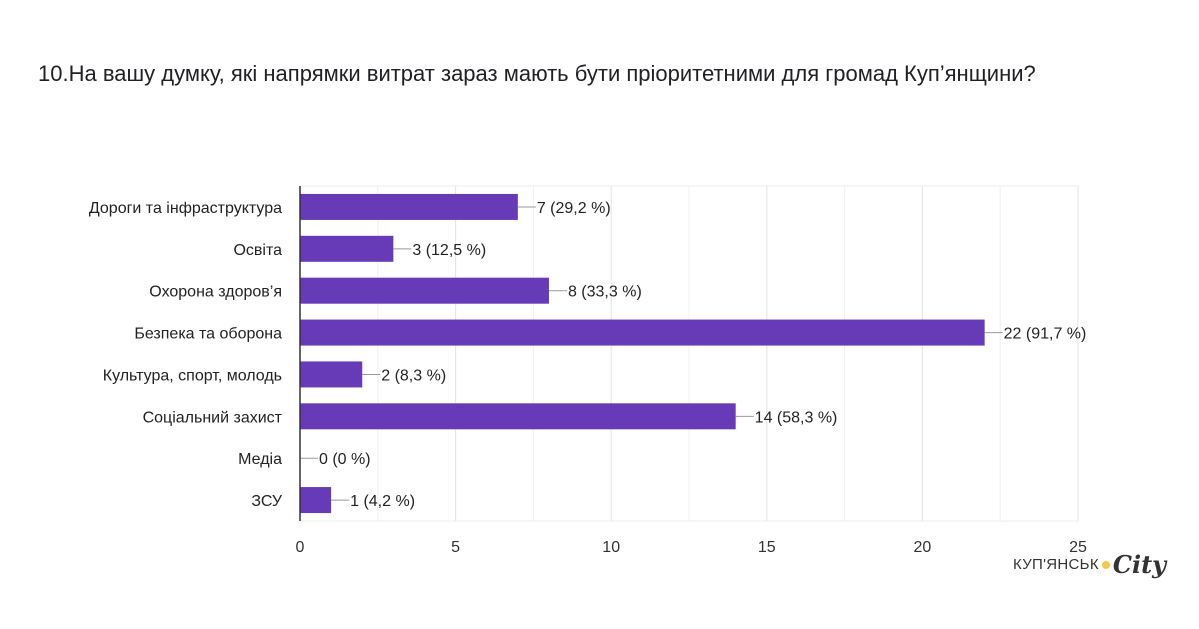  I want to click on logo-text: КУП'ЯНСЬК, so click(1056, 564).